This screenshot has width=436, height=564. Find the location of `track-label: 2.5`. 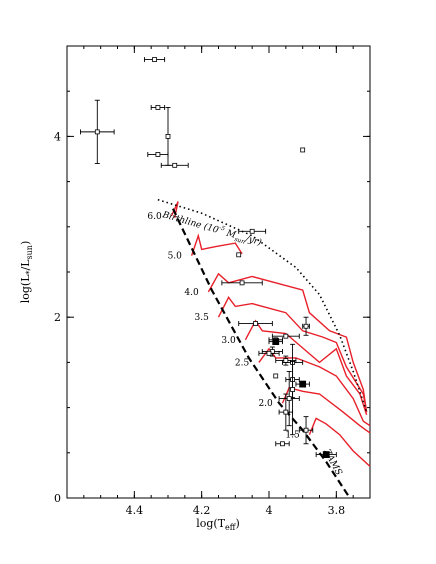

track-label: 2.5 is located at coordinates (242, 363).